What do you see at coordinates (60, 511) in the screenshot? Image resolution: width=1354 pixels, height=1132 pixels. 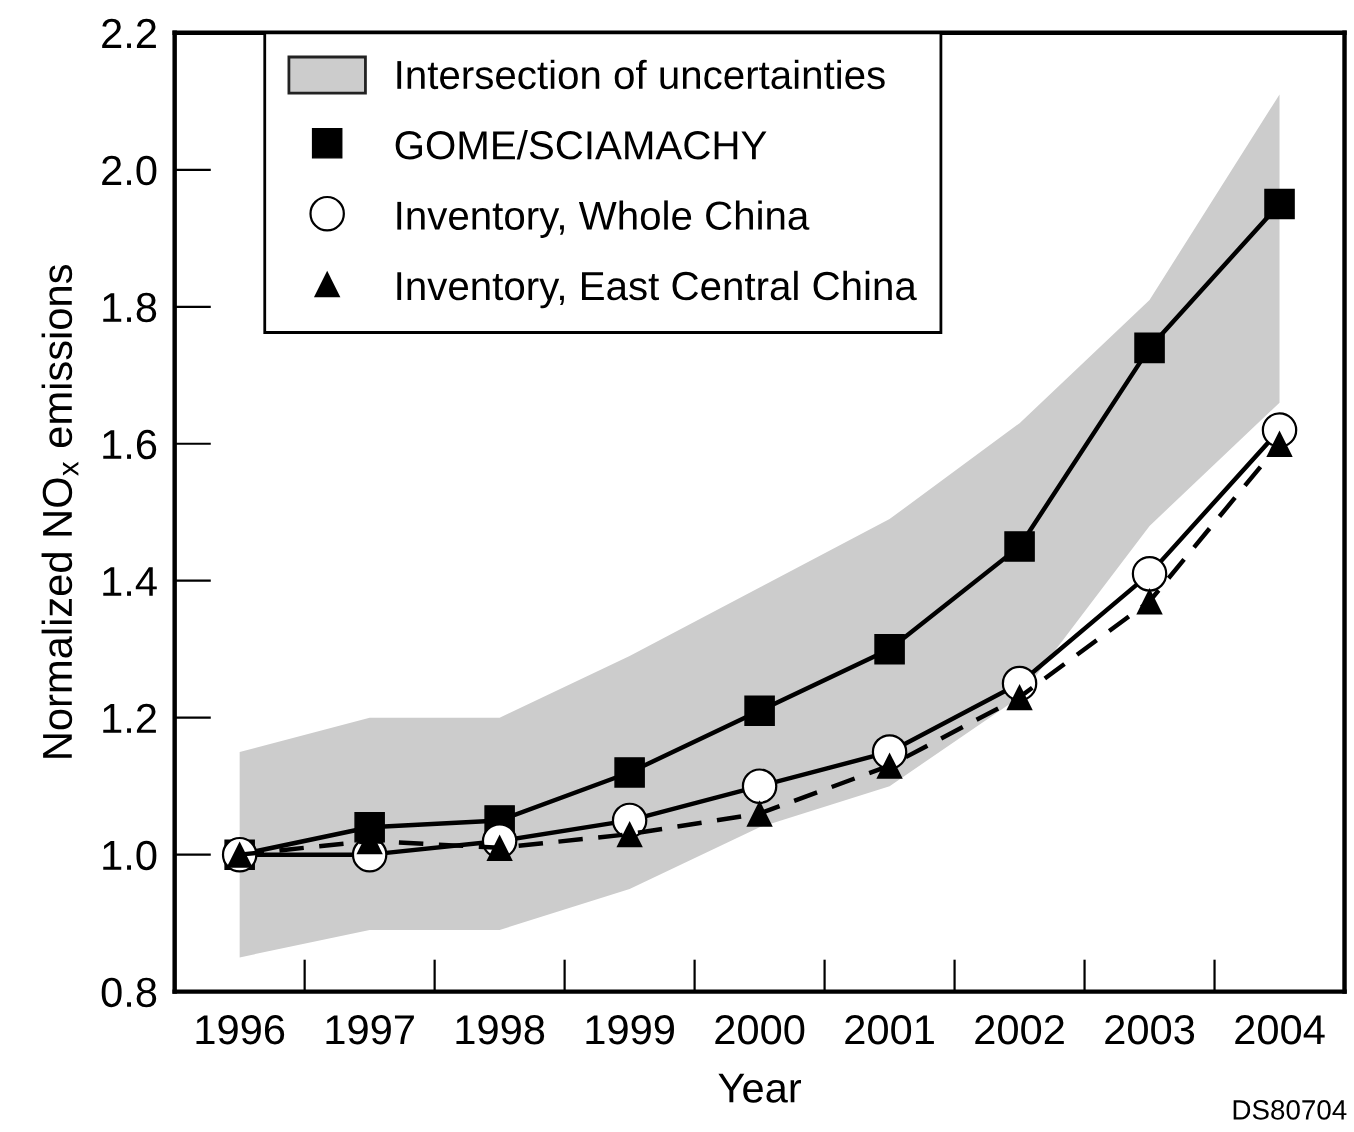 I see `y-axis-title: Normalized NO$_{x}$ emissions` at bounding box center [60, 511].